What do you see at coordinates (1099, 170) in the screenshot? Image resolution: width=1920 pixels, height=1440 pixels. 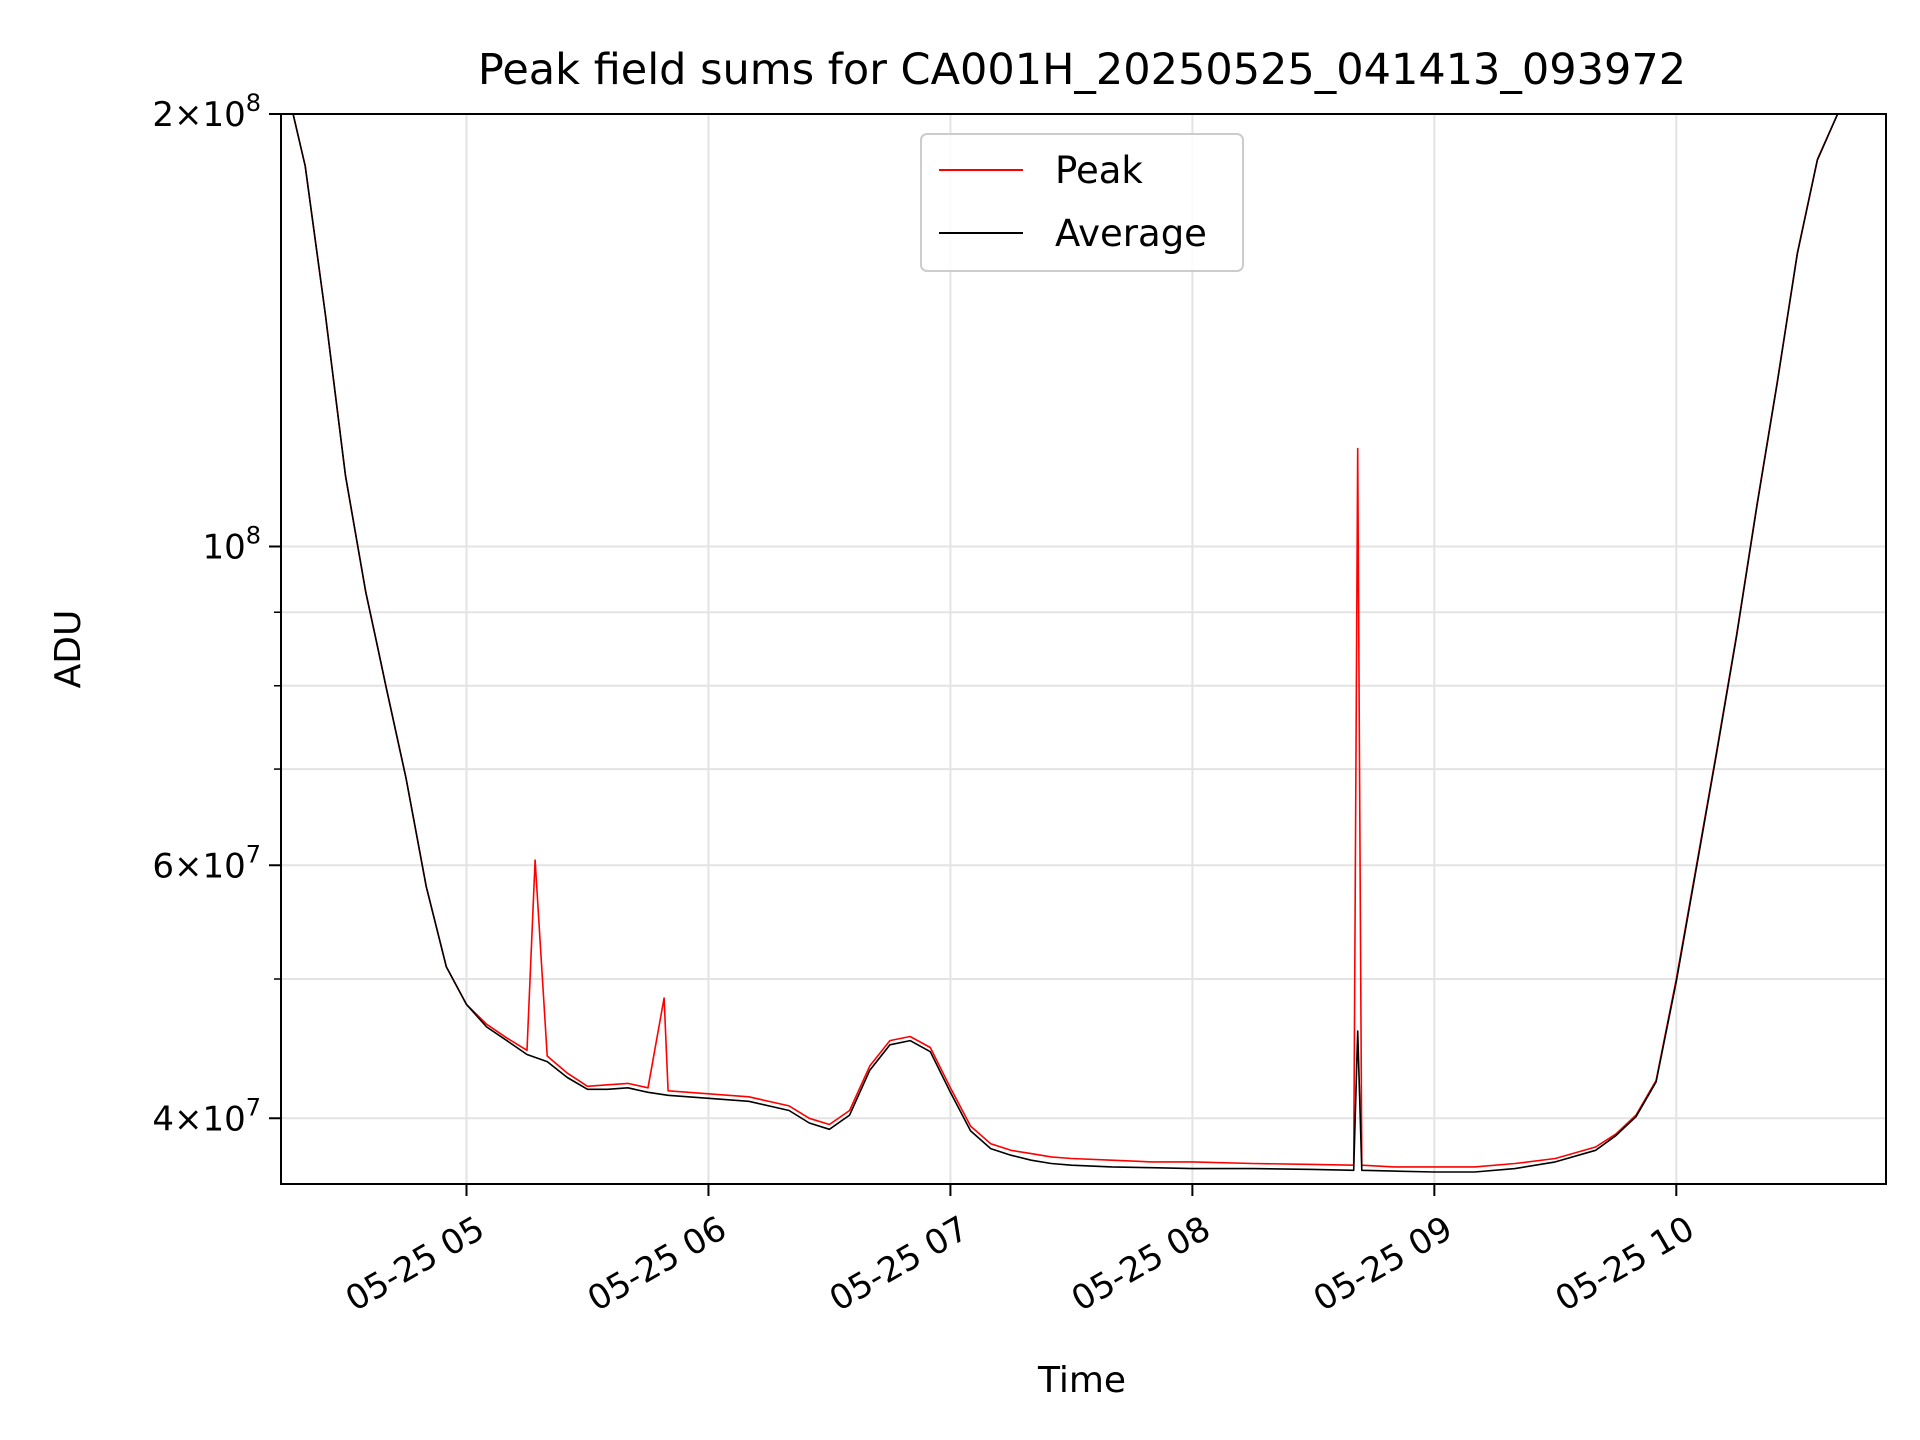 I see `legend-label-peak: Peak` at bounding box center [1099, 170].